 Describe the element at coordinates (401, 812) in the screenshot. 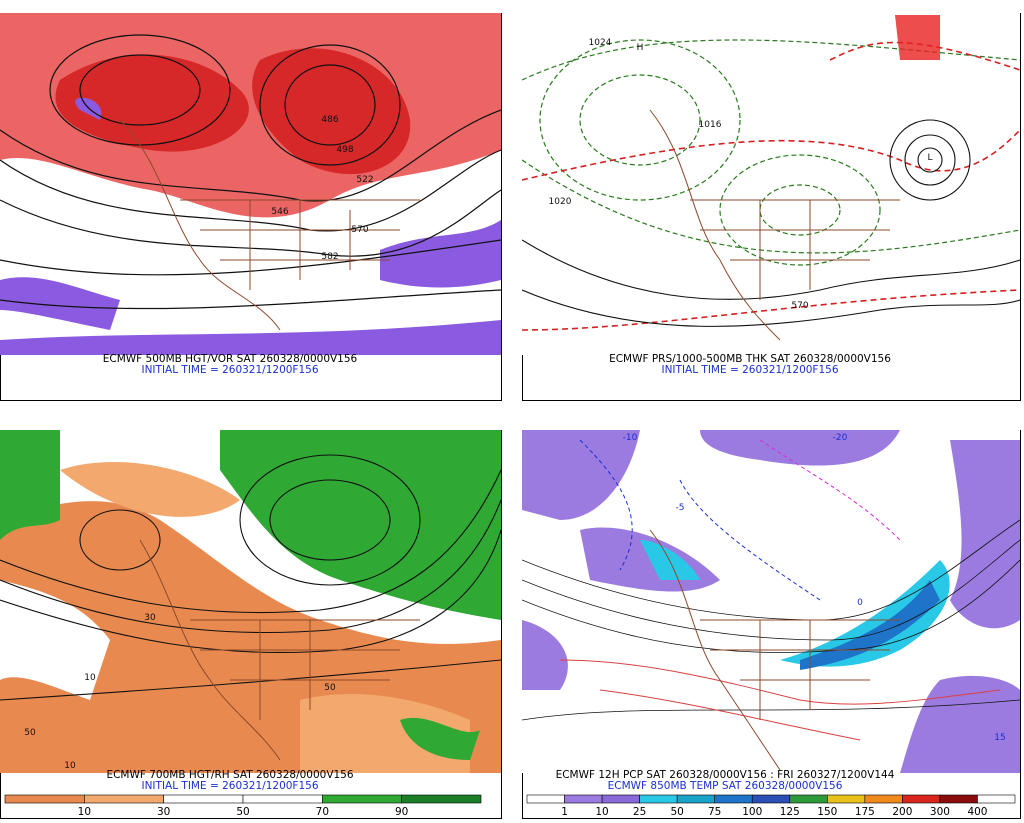

I see `colorbar-label: 90` at that location.